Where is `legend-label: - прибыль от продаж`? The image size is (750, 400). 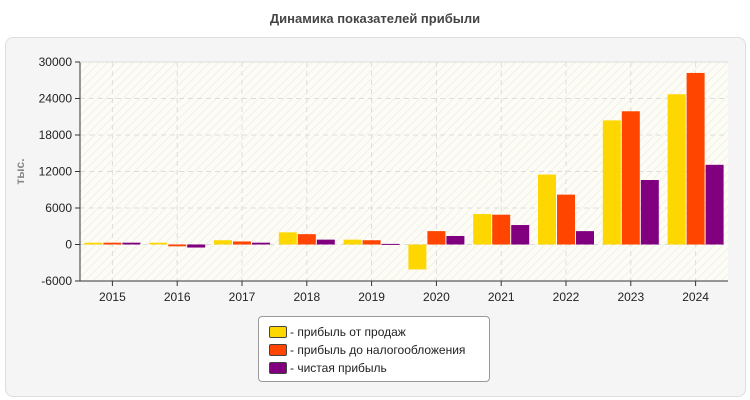 legend-label: - прибыль от продаж is located at coordinates (348, 332).